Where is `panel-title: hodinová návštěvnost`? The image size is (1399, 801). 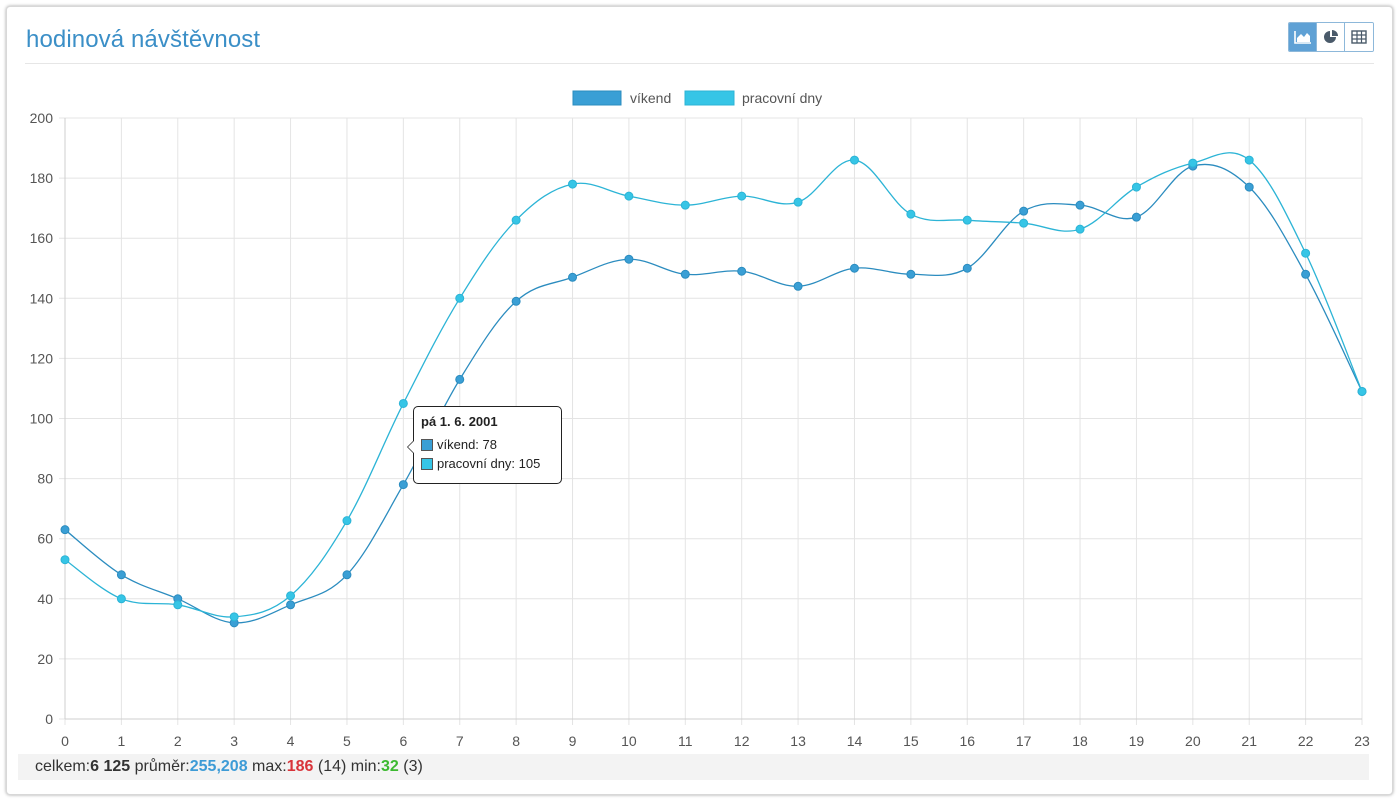
panel-title: hodinová návštěvnost is located at coordinates (143, 39).